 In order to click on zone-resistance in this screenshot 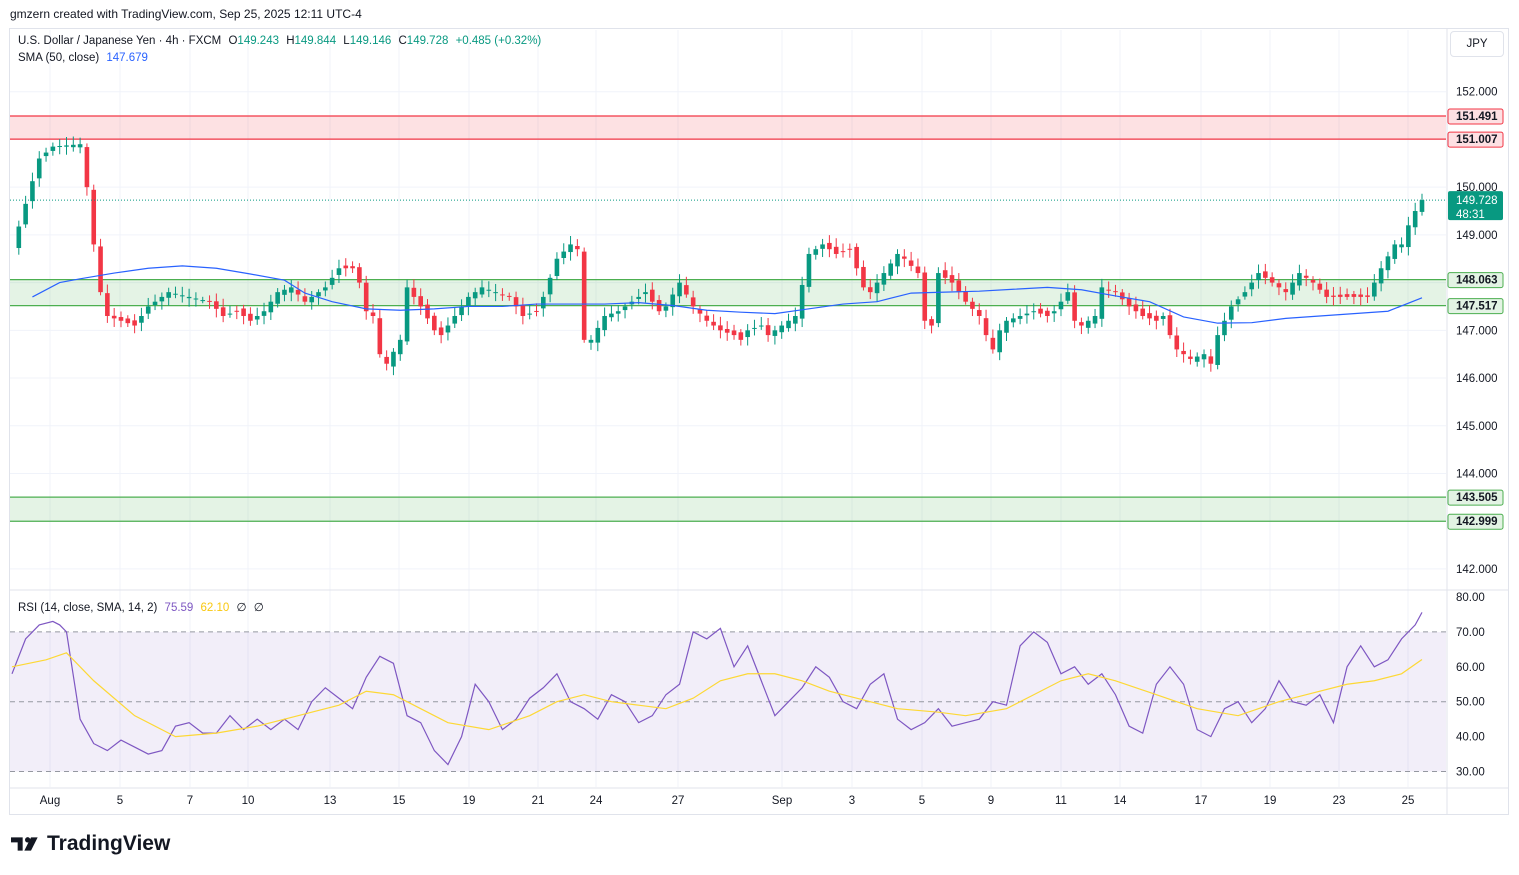, I will do `click(728, 128)`.